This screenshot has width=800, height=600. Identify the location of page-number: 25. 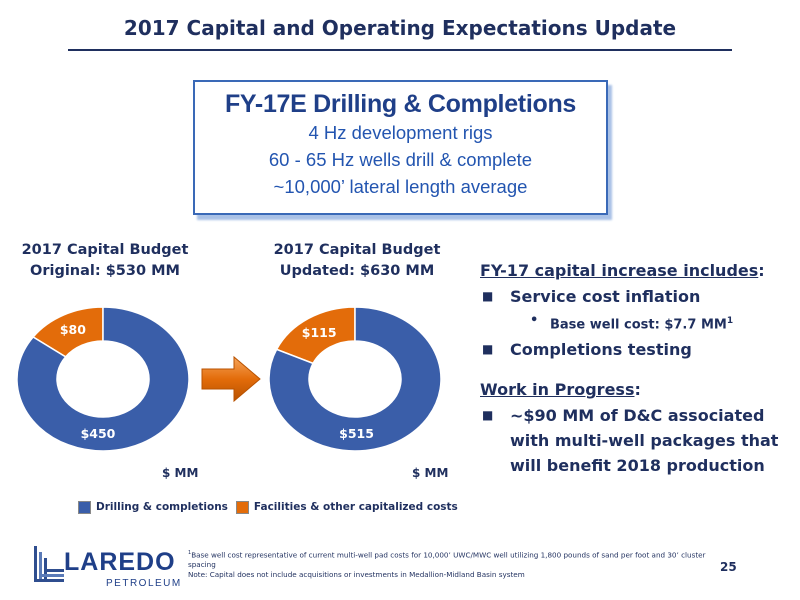
(728, 567).